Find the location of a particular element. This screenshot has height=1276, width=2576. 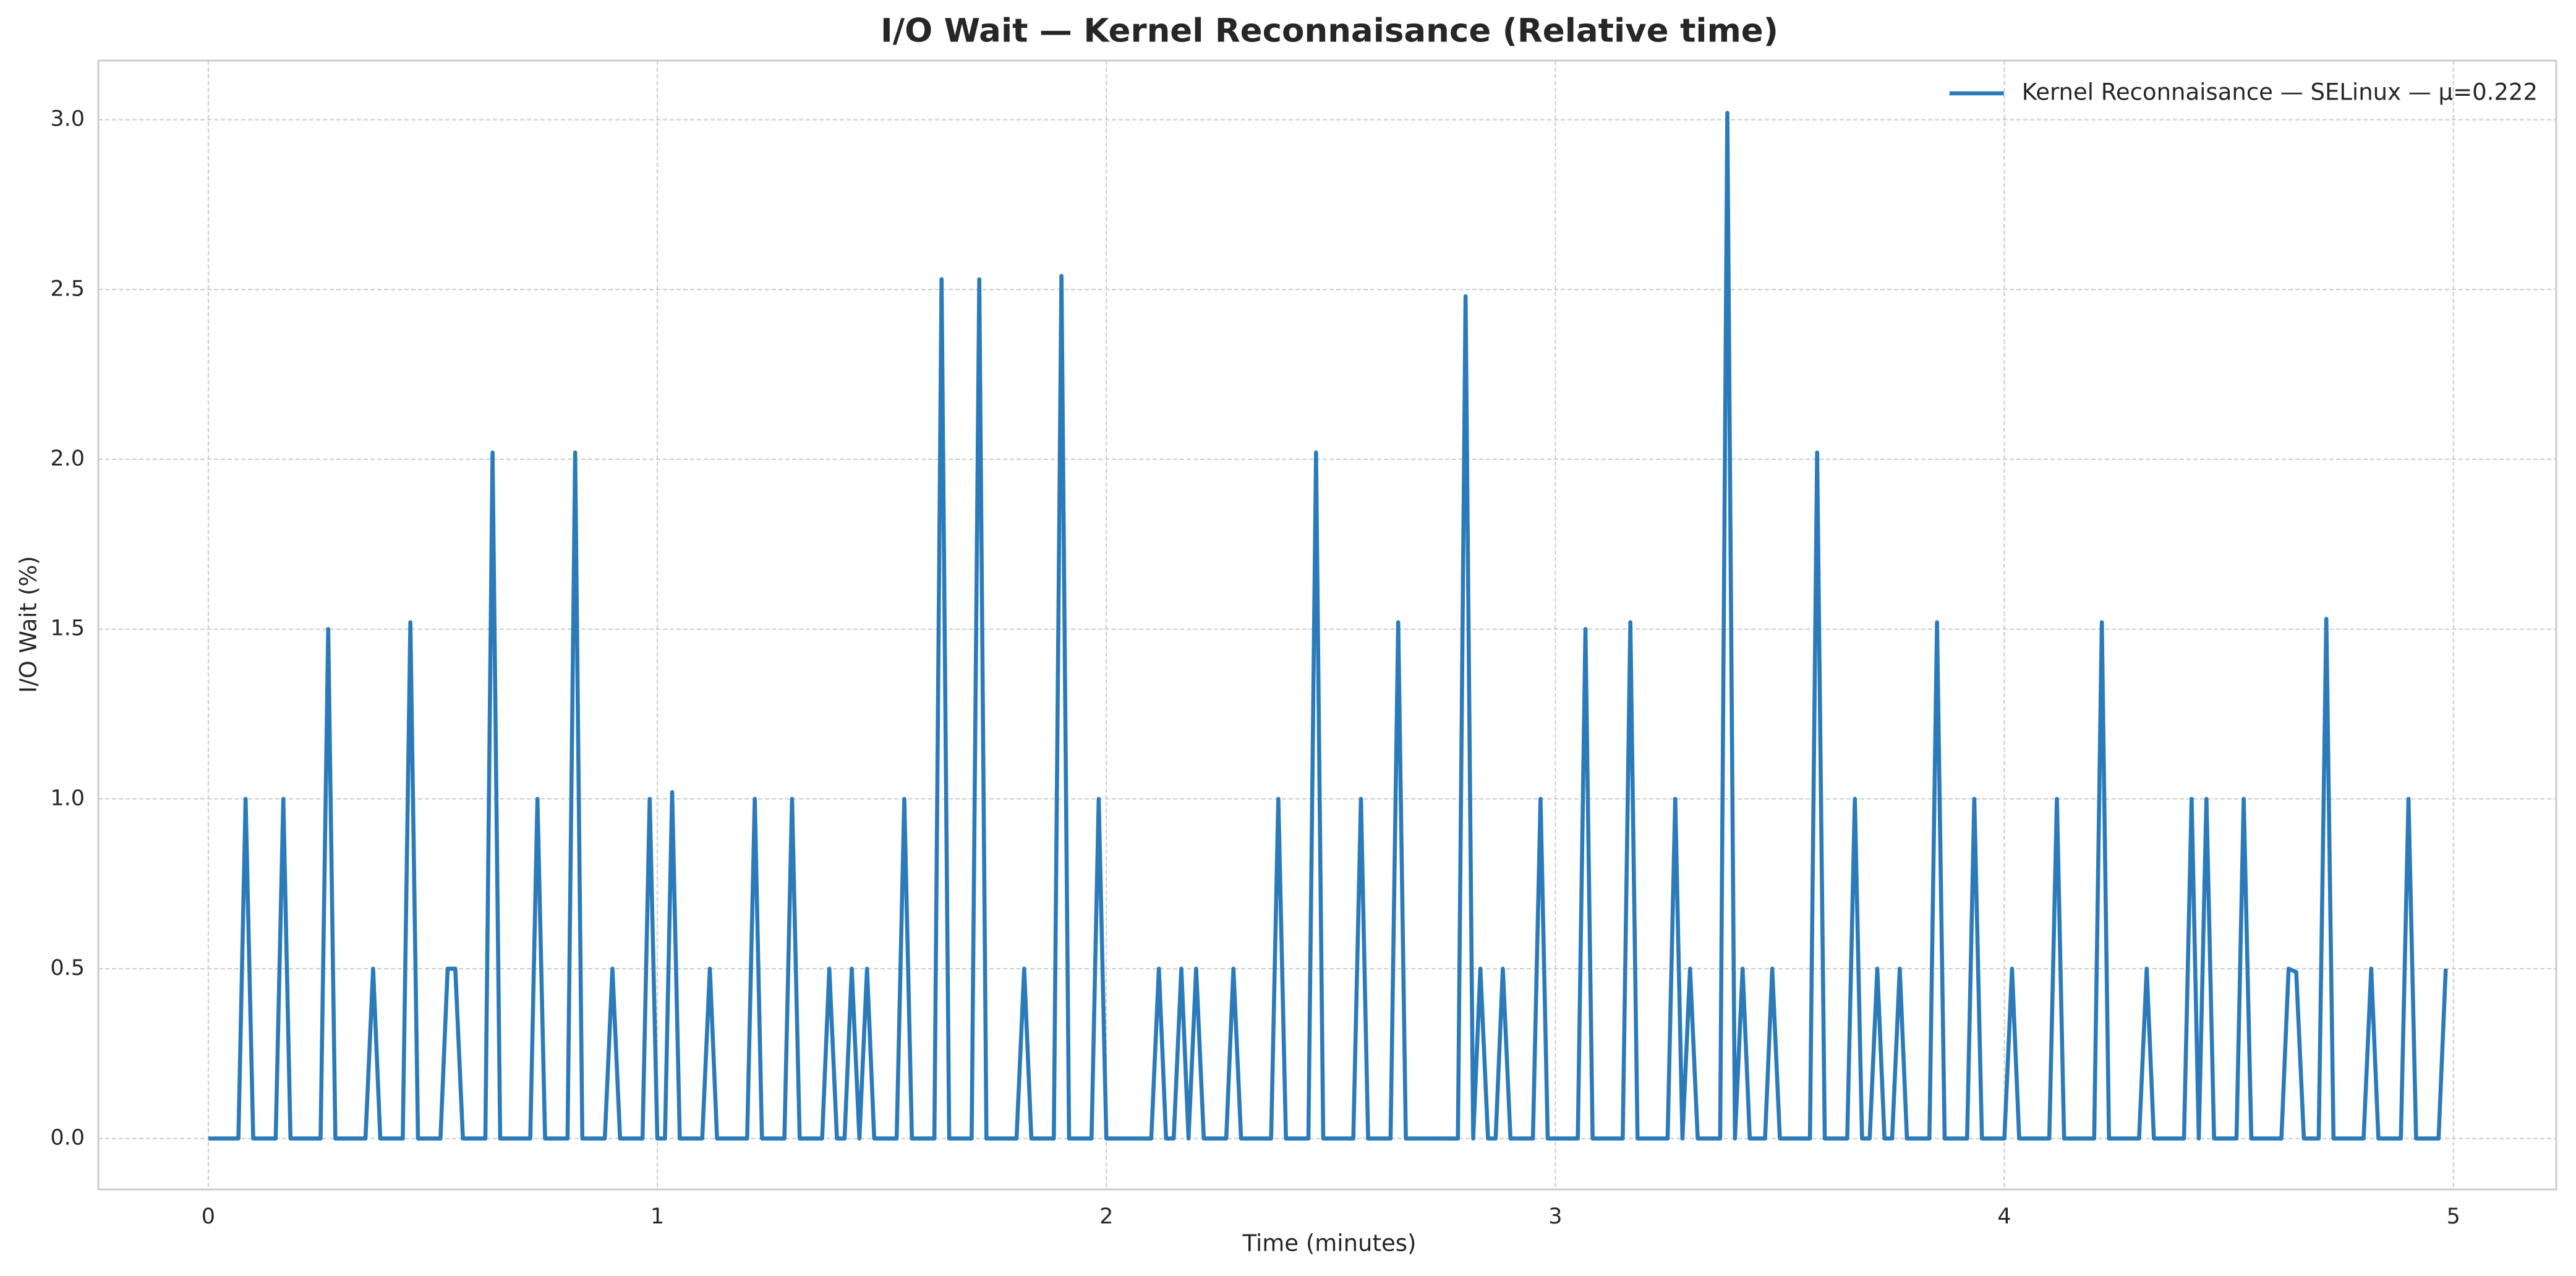

y-tick-label: 1.0 is located at coordinates (67, 798).